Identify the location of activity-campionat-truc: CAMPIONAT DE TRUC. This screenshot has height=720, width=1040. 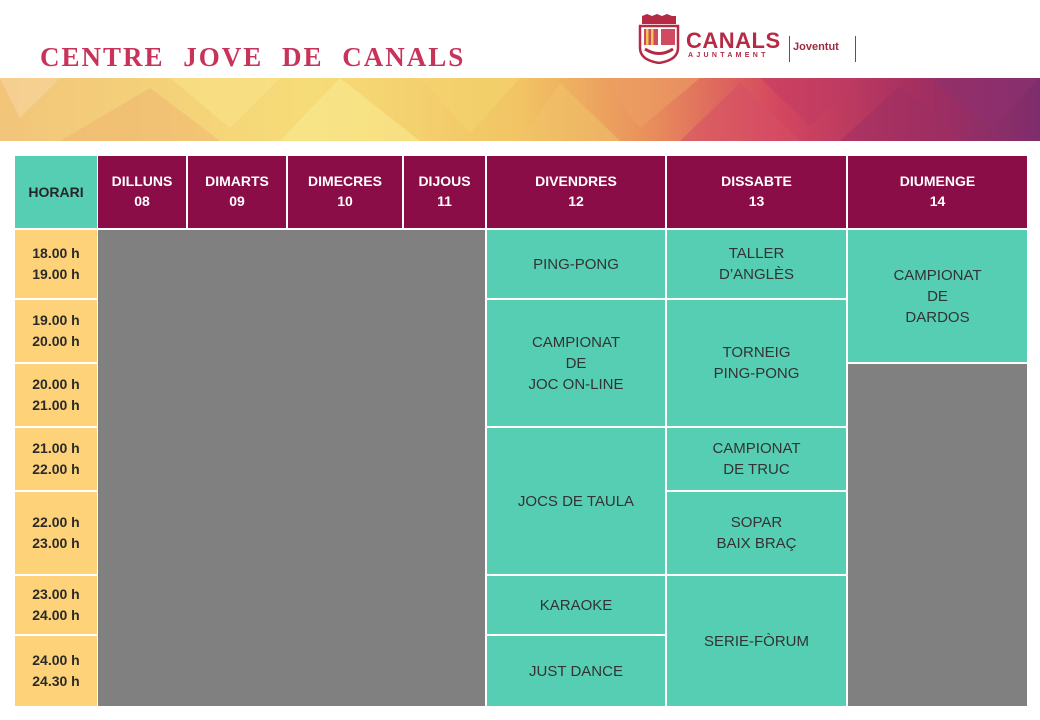
(756, 459).